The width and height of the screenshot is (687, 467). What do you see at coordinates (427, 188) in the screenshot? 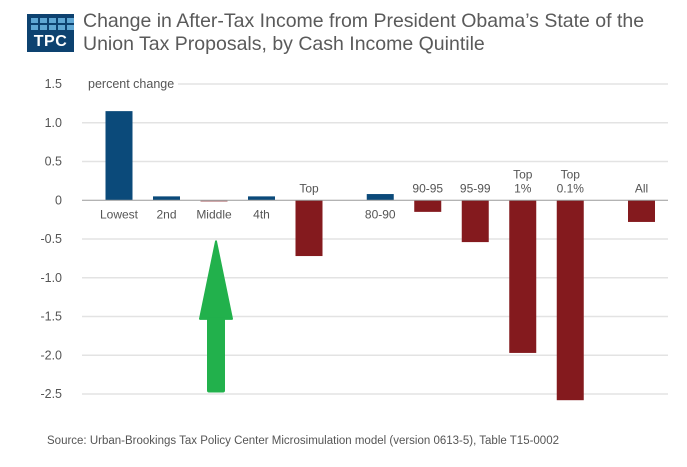
I see `category-label: 90-95` at bounding box center [427, 188].